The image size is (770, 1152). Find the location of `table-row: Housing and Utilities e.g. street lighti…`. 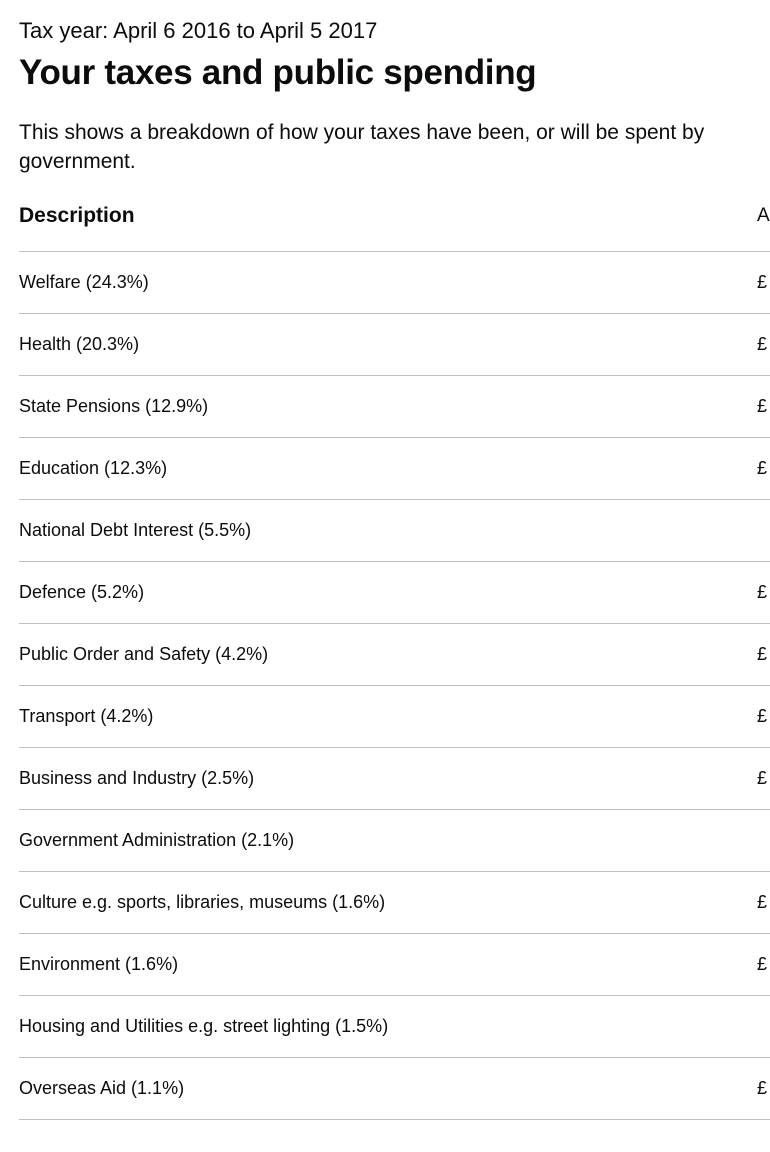

table-row: Housing and Utilities e.g. street lighti… is located at coordinates (394, 1027).